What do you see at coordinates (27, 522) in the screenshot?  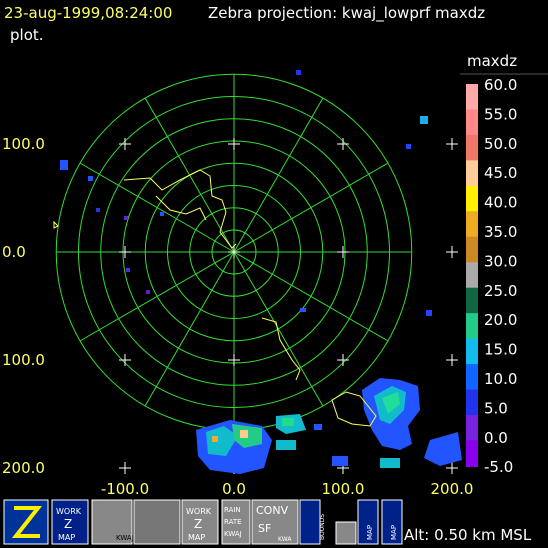 I see `zebra-z` at bounding box center [27, 522].